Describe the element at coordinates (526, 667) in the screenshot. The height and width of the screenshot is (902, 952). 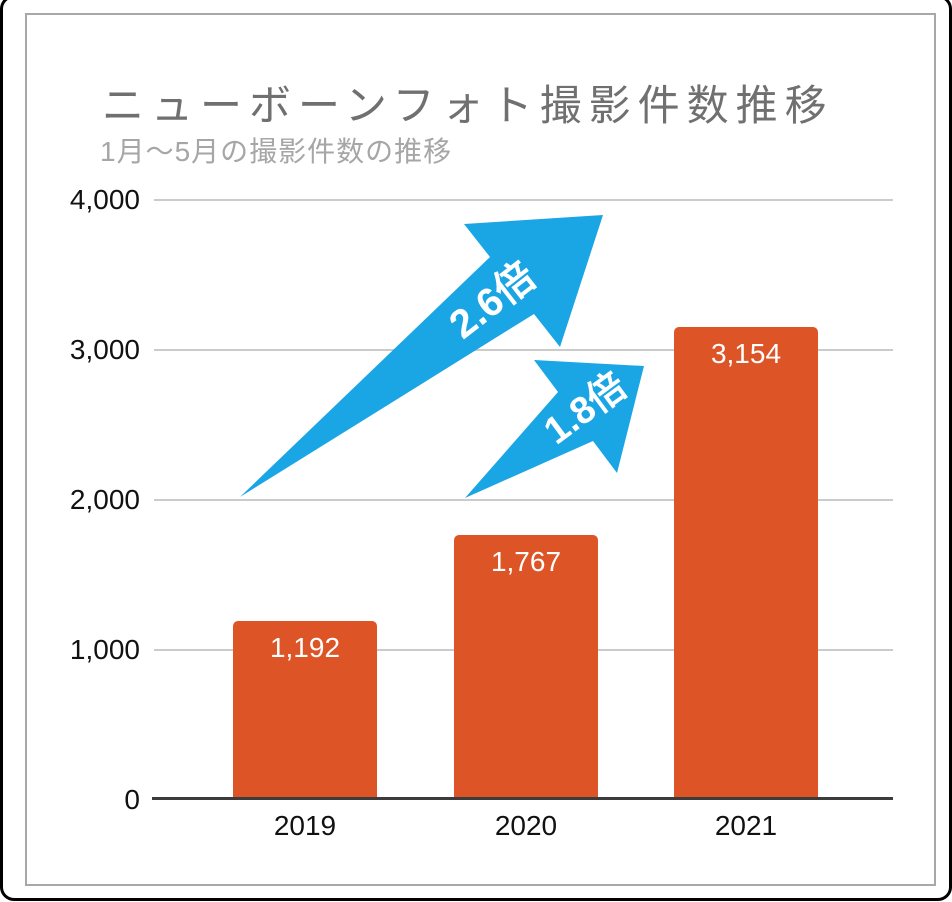
I see `bar-2020: 1,767` at that location.